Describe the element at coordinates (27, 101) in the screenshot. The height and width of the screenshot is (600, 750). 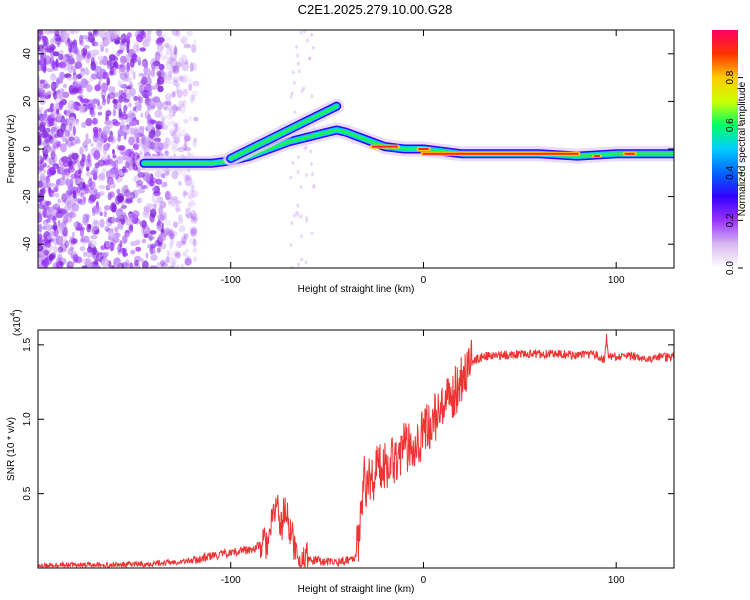
I see `y-tick-label: 20` at that location.